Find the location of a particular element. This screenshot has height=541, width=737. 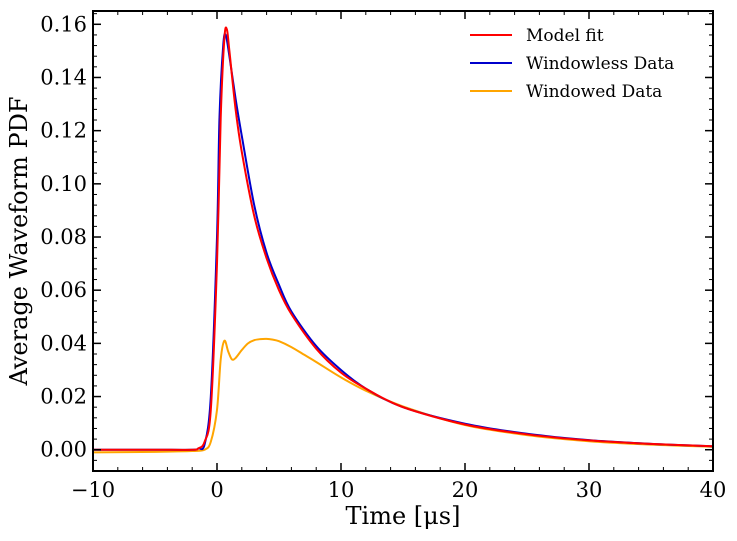

x-tick-label: 10 is located at coordinates (341, 490).